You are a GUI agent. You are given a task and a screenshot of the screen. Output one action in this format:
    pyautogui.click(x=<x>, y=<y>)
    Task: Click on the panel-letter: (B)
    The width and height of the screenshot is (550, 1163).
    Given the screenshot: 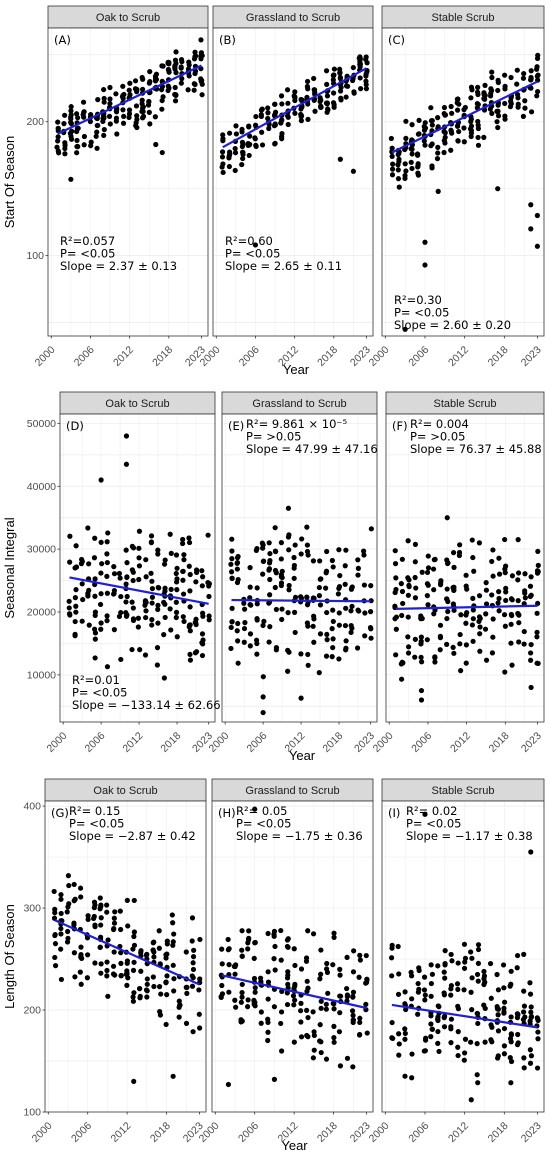 What is the action you would take?
    pyautogui.click(x=227, y=40)
    